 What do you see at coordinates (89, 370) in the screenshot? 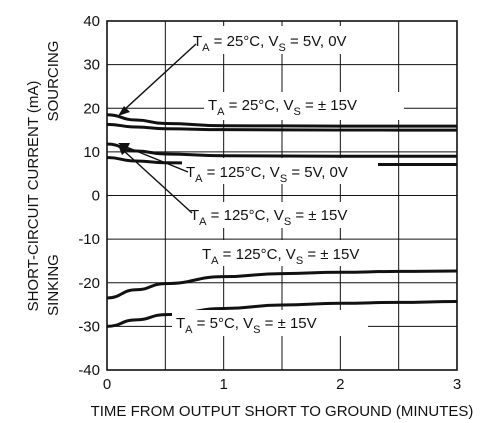
I see `y-tick-label: -40` at bounding box center [89, 370].